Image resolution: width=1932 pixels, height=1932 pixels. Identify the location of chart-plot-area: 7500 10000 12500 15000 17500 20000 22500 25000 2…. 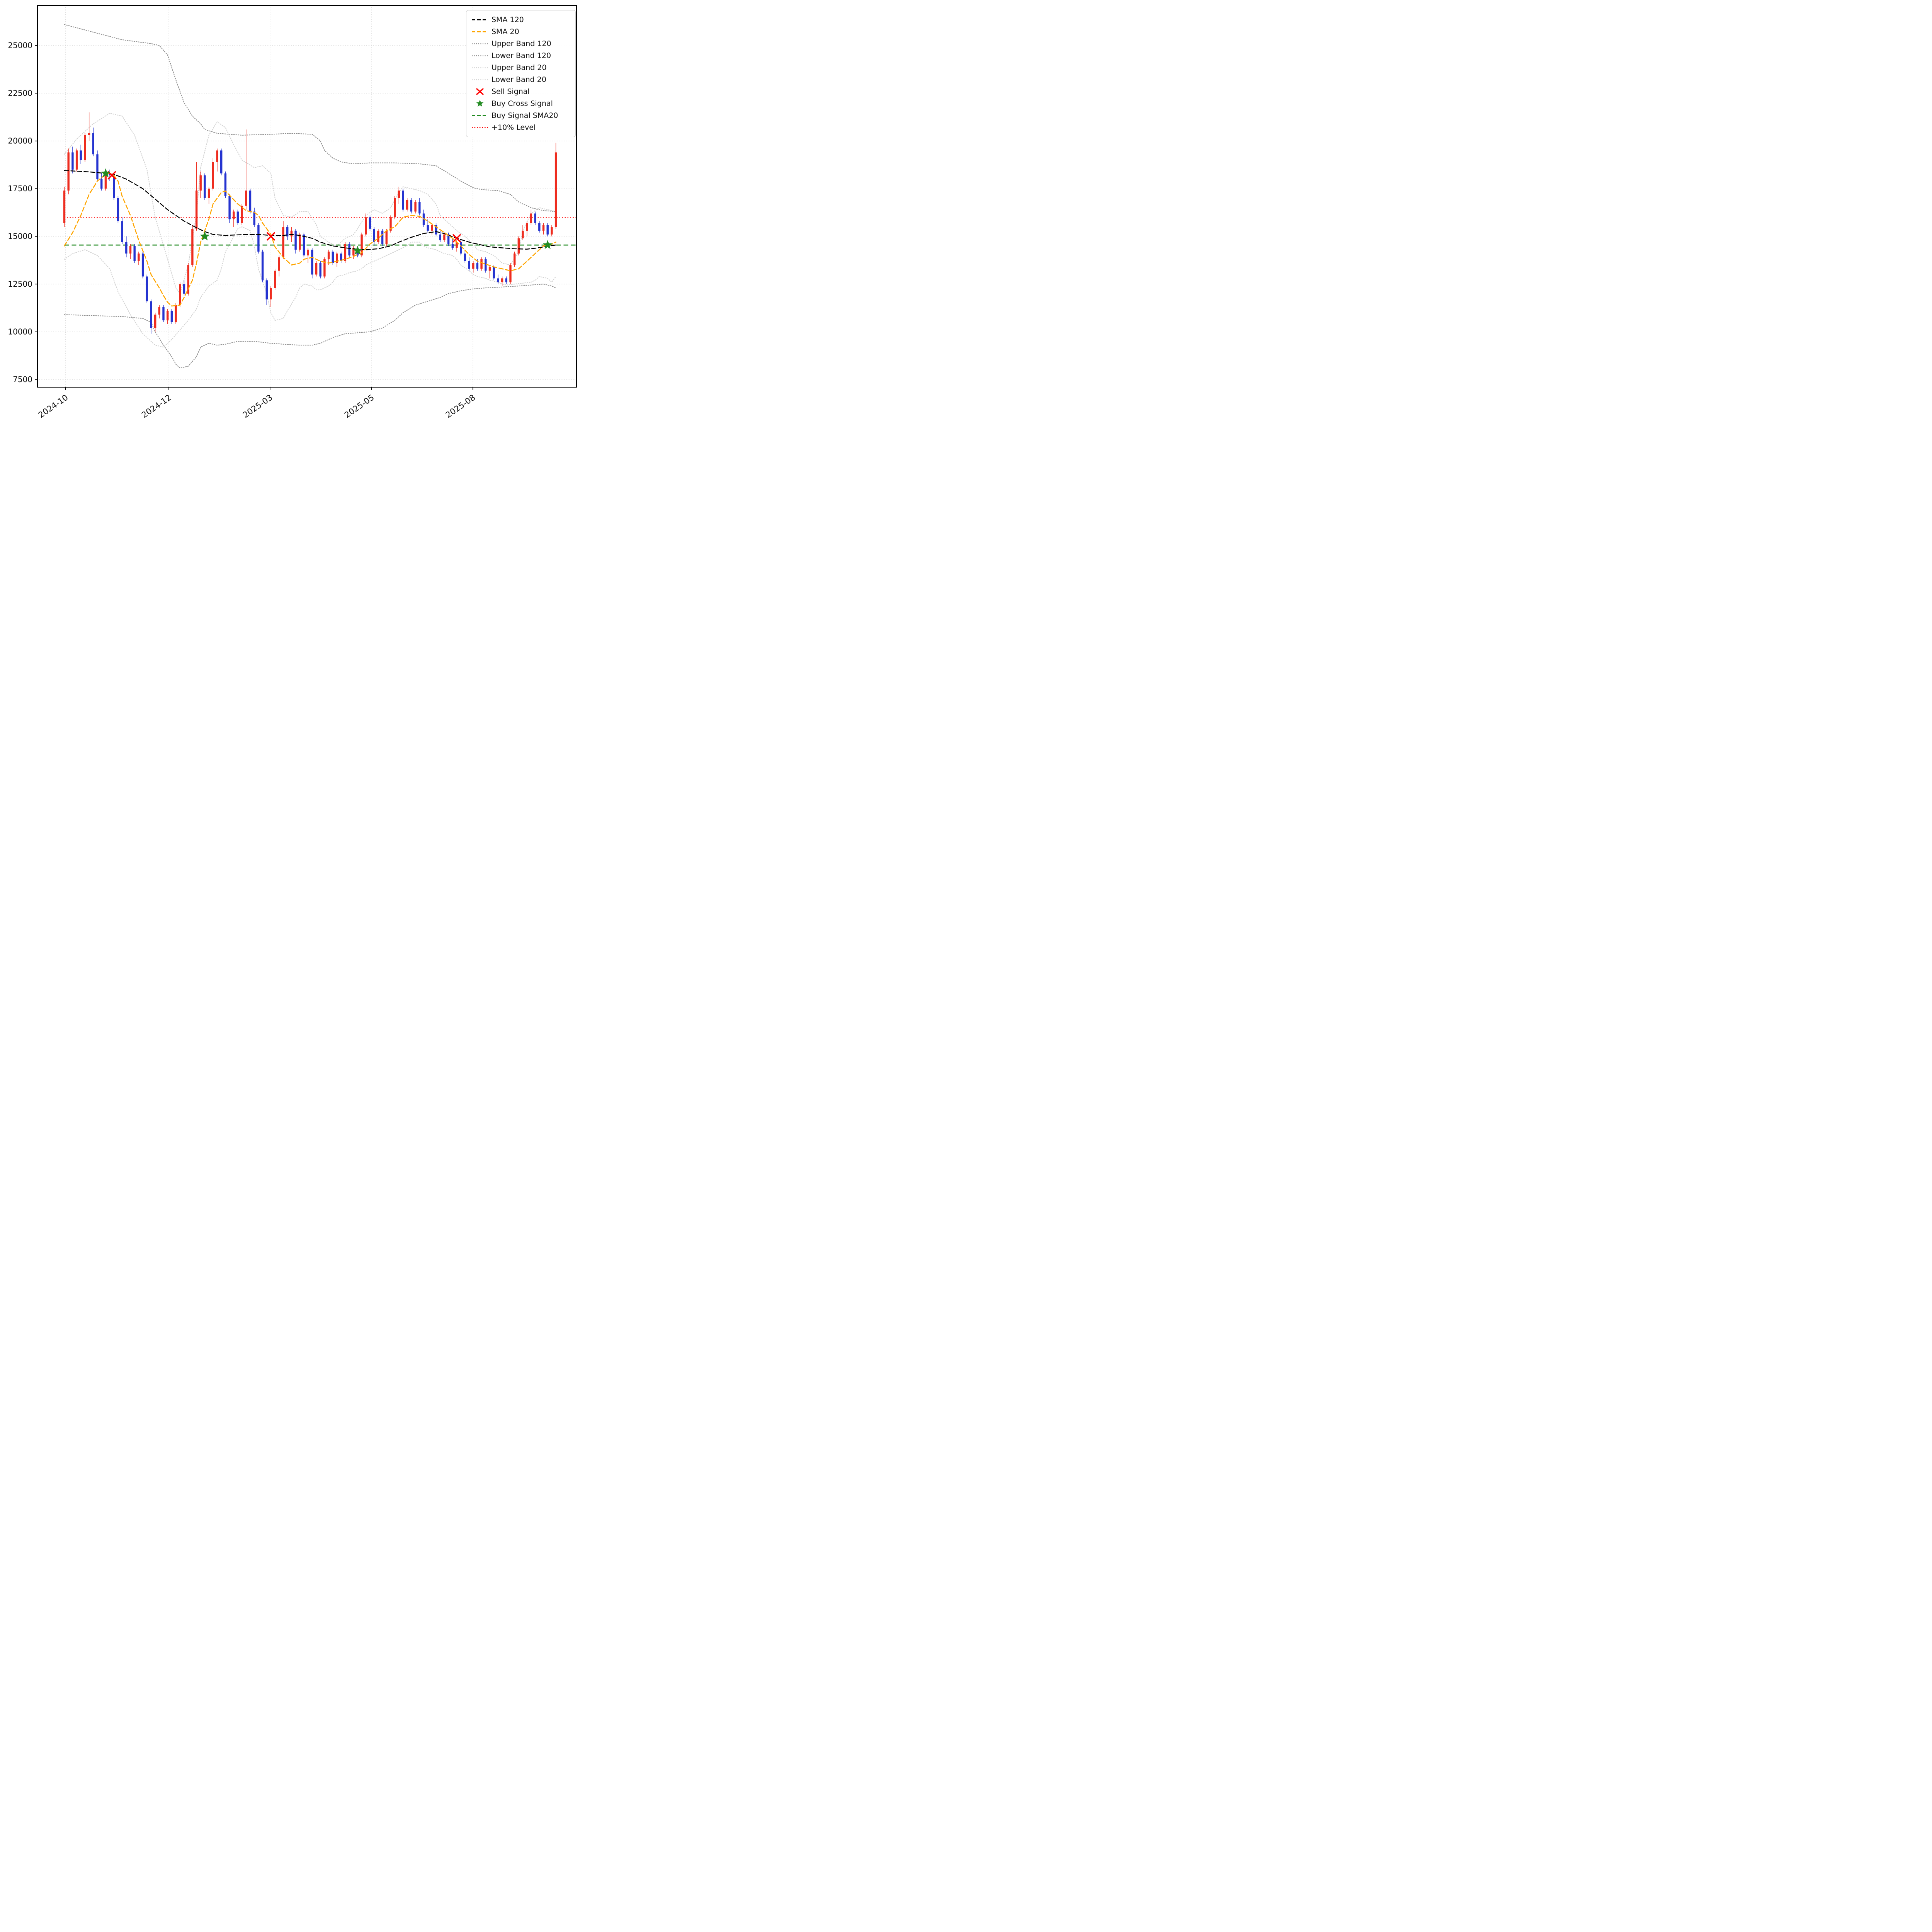
(292, 212).